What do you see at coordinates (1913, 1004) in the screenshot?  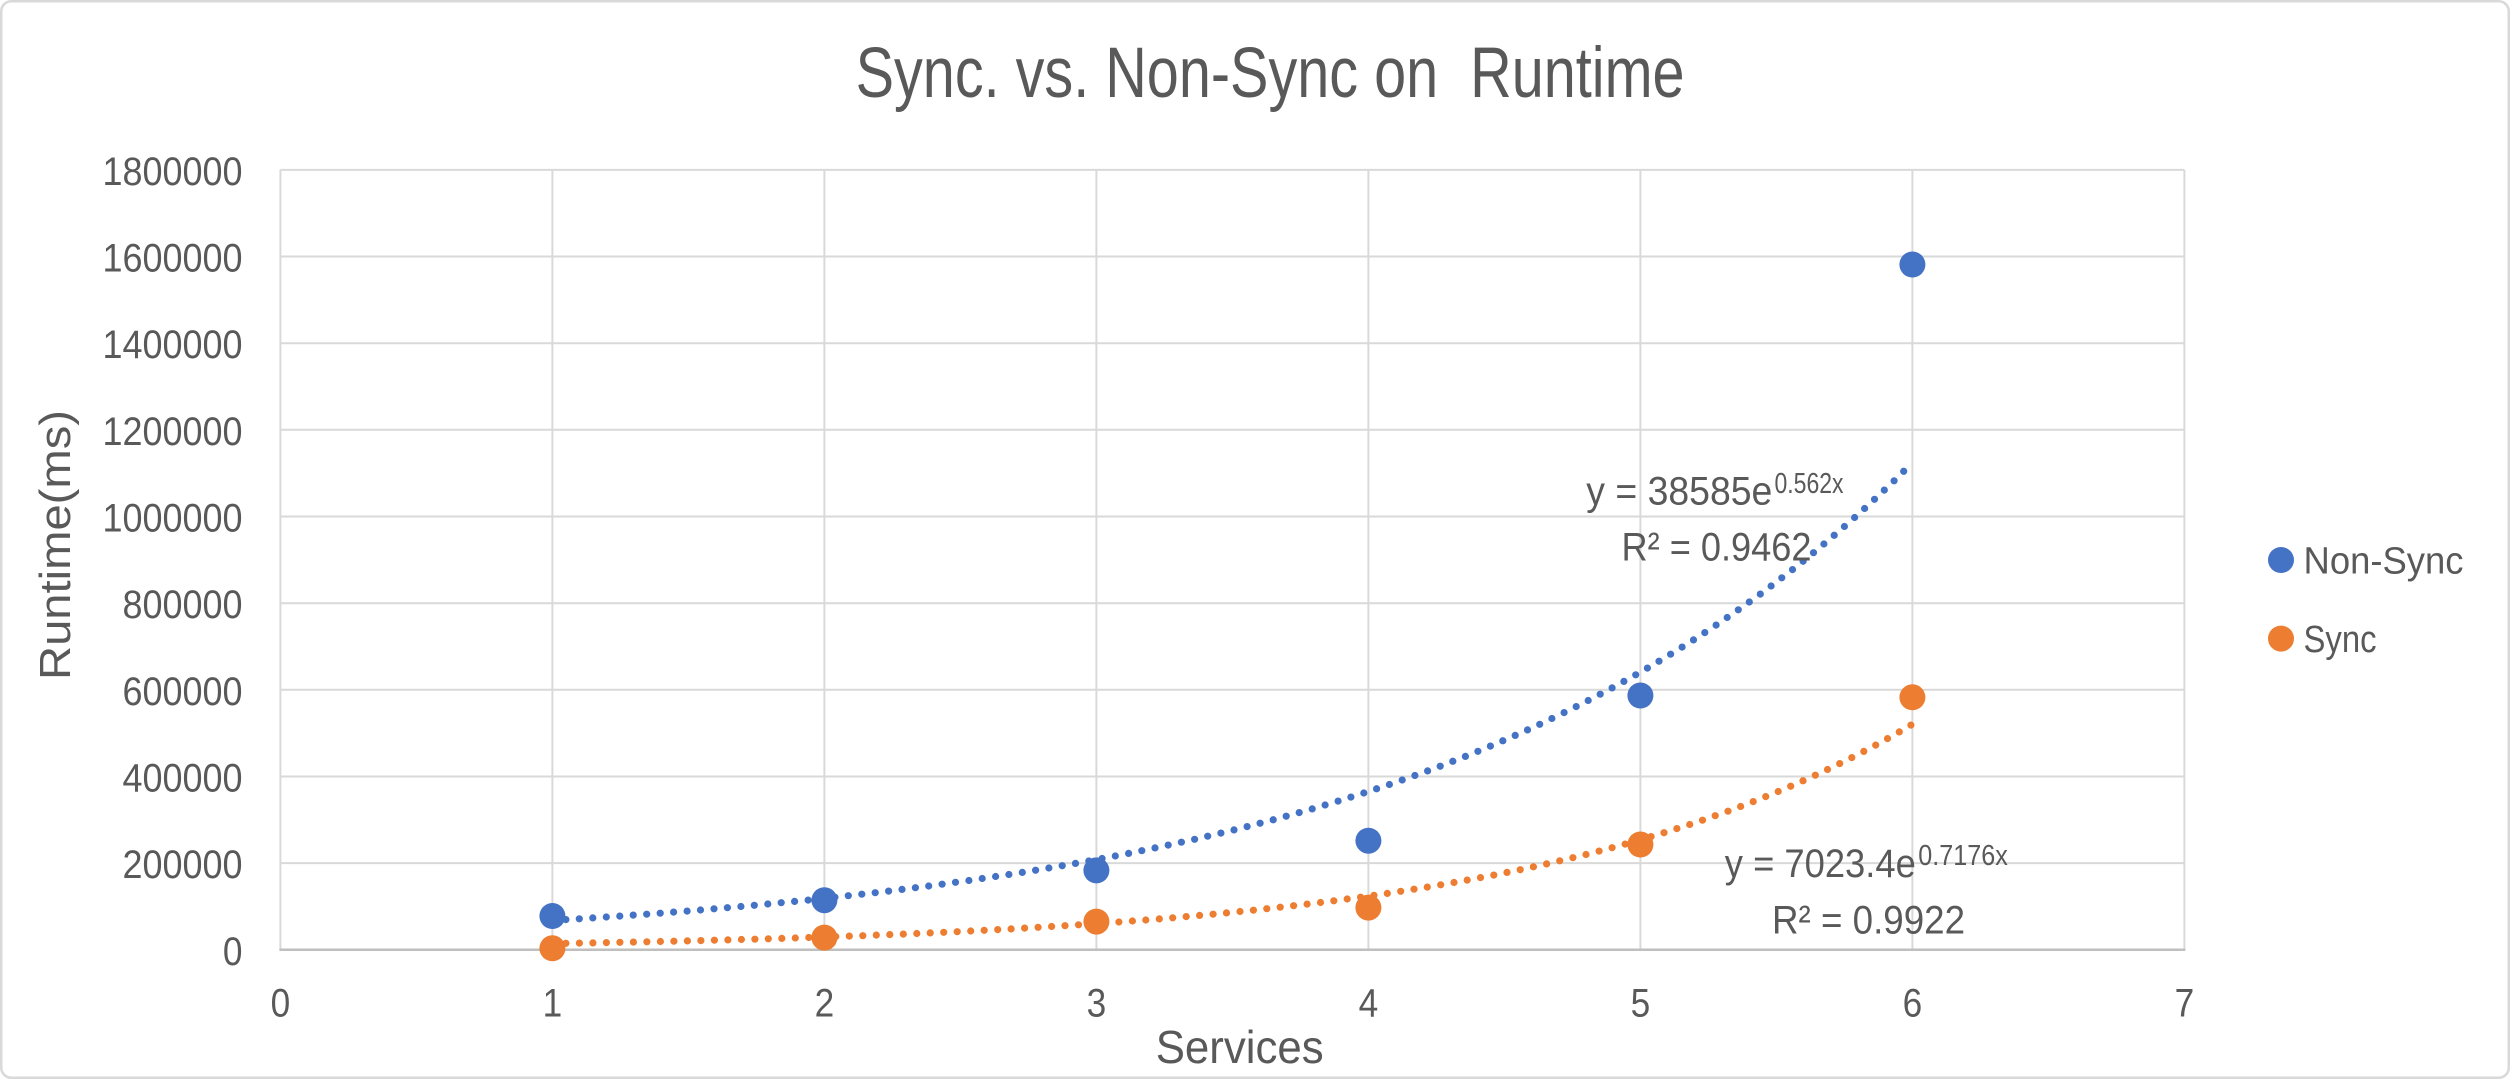 I see `svg-text: 6` at bounding box center [1913, 1004].